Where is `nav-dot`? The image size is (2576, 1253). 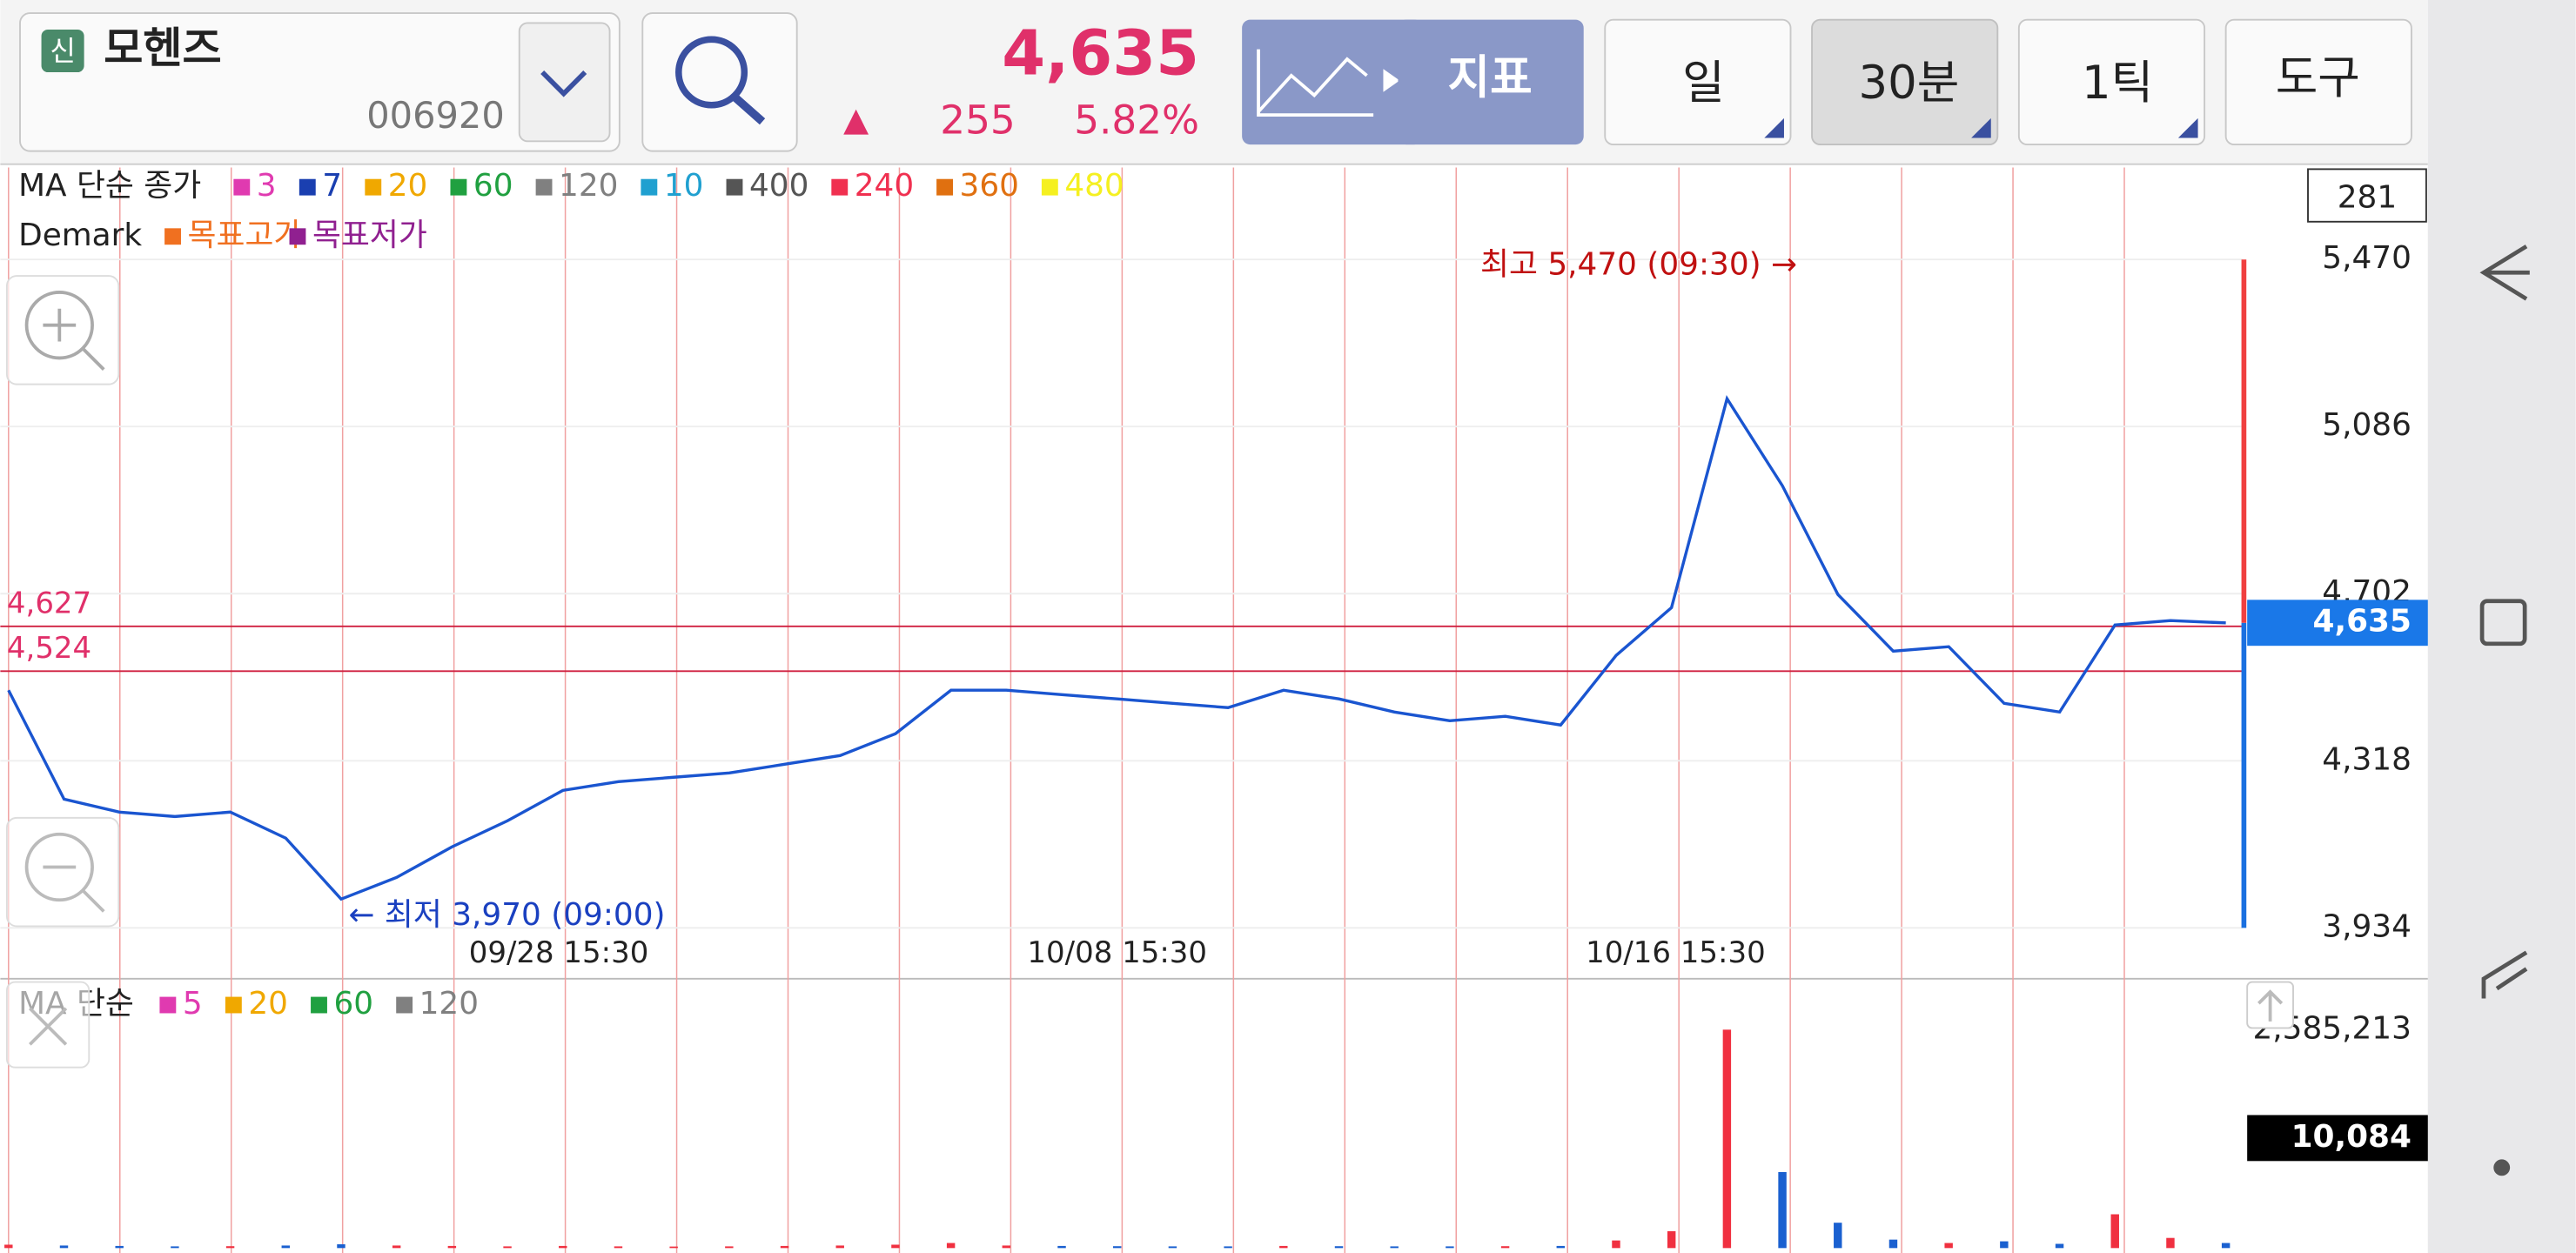
nav-dot is located at coordinates (2502, 1167).